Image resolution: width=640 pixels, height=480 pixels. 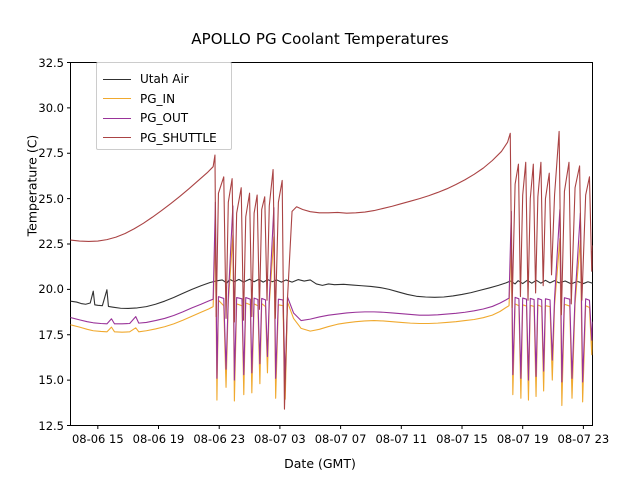 I want to click on y-tick-label: 20.0, so click(x=51, y=289).